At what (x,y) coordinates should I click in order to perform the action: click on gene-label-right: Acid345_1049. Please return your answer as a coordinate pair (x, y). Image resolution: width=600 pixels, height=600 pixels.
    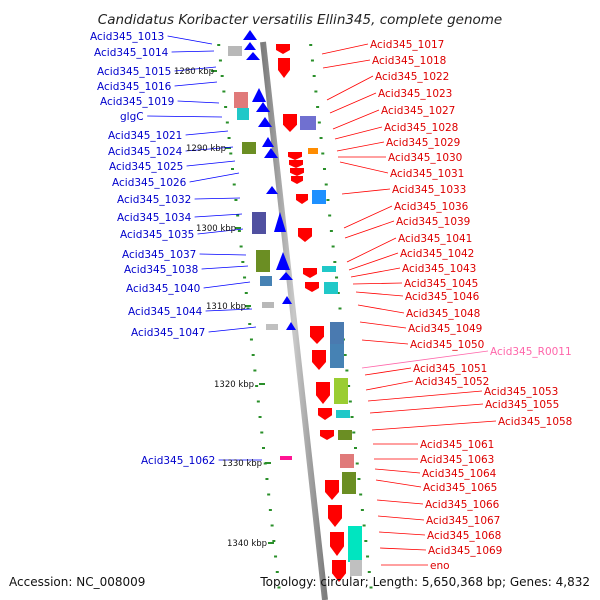
    Looking at the image, I should click on (445, 329).